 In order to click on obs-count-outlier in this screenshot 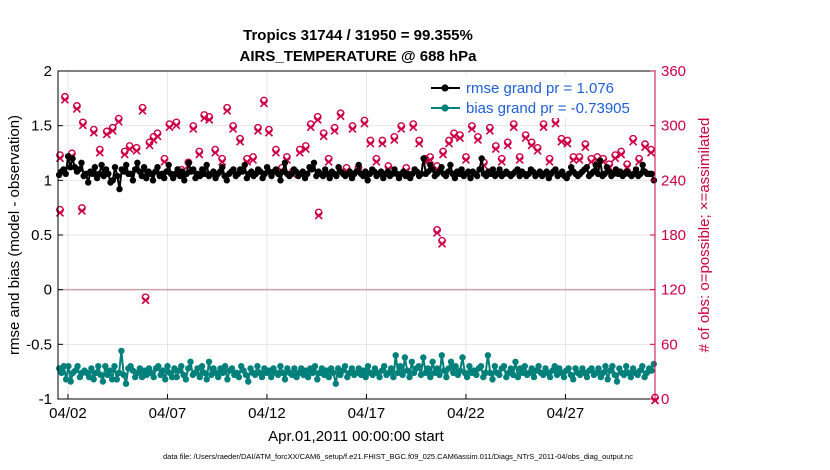, I will do `click(318, 214)`.